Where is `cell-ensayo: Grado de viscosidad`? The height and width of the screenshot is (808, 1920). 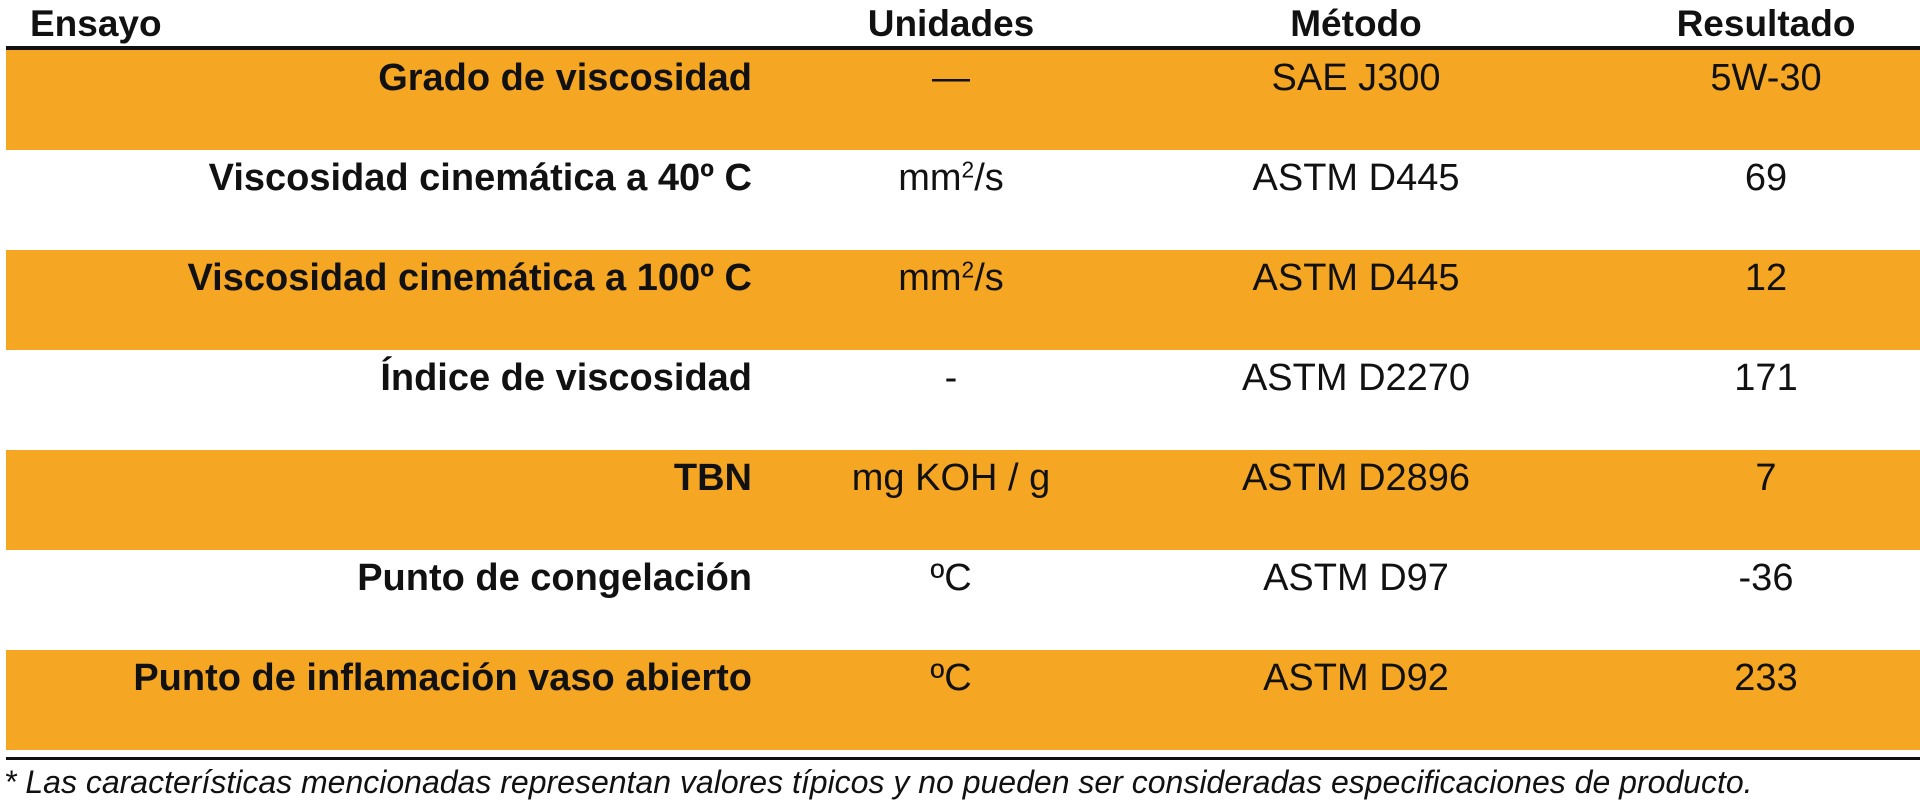
cell-ensayo: Grado de viscosidad is located at coordinates (565, 78).